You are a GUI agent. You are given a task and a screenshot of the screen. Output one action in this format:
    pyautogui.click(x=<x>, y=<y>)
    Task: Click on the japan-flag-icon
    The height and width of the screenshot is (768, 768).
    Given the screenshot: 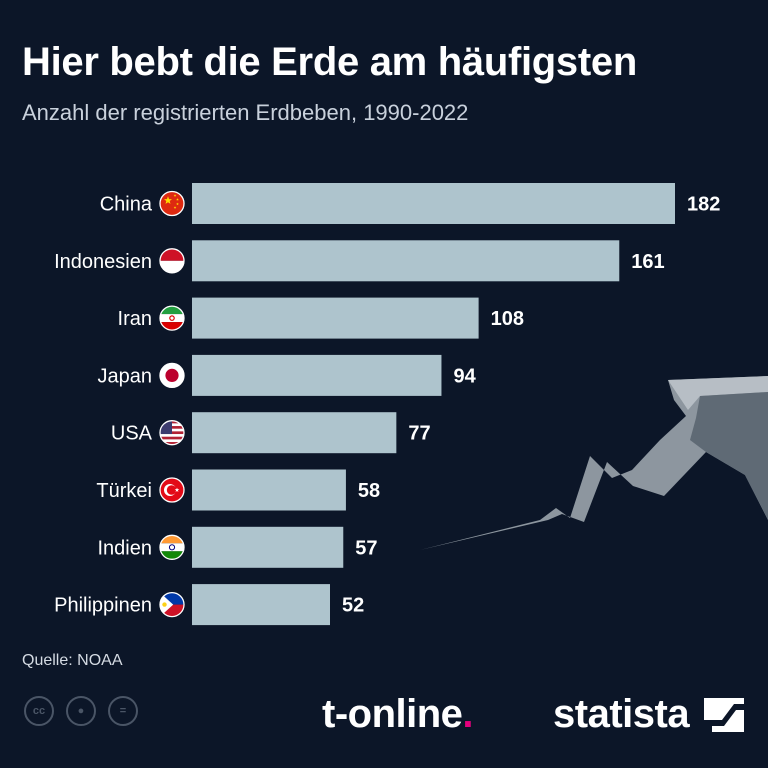 What is the action you would take?
    pyautogui.click(x=172, y=375)
    